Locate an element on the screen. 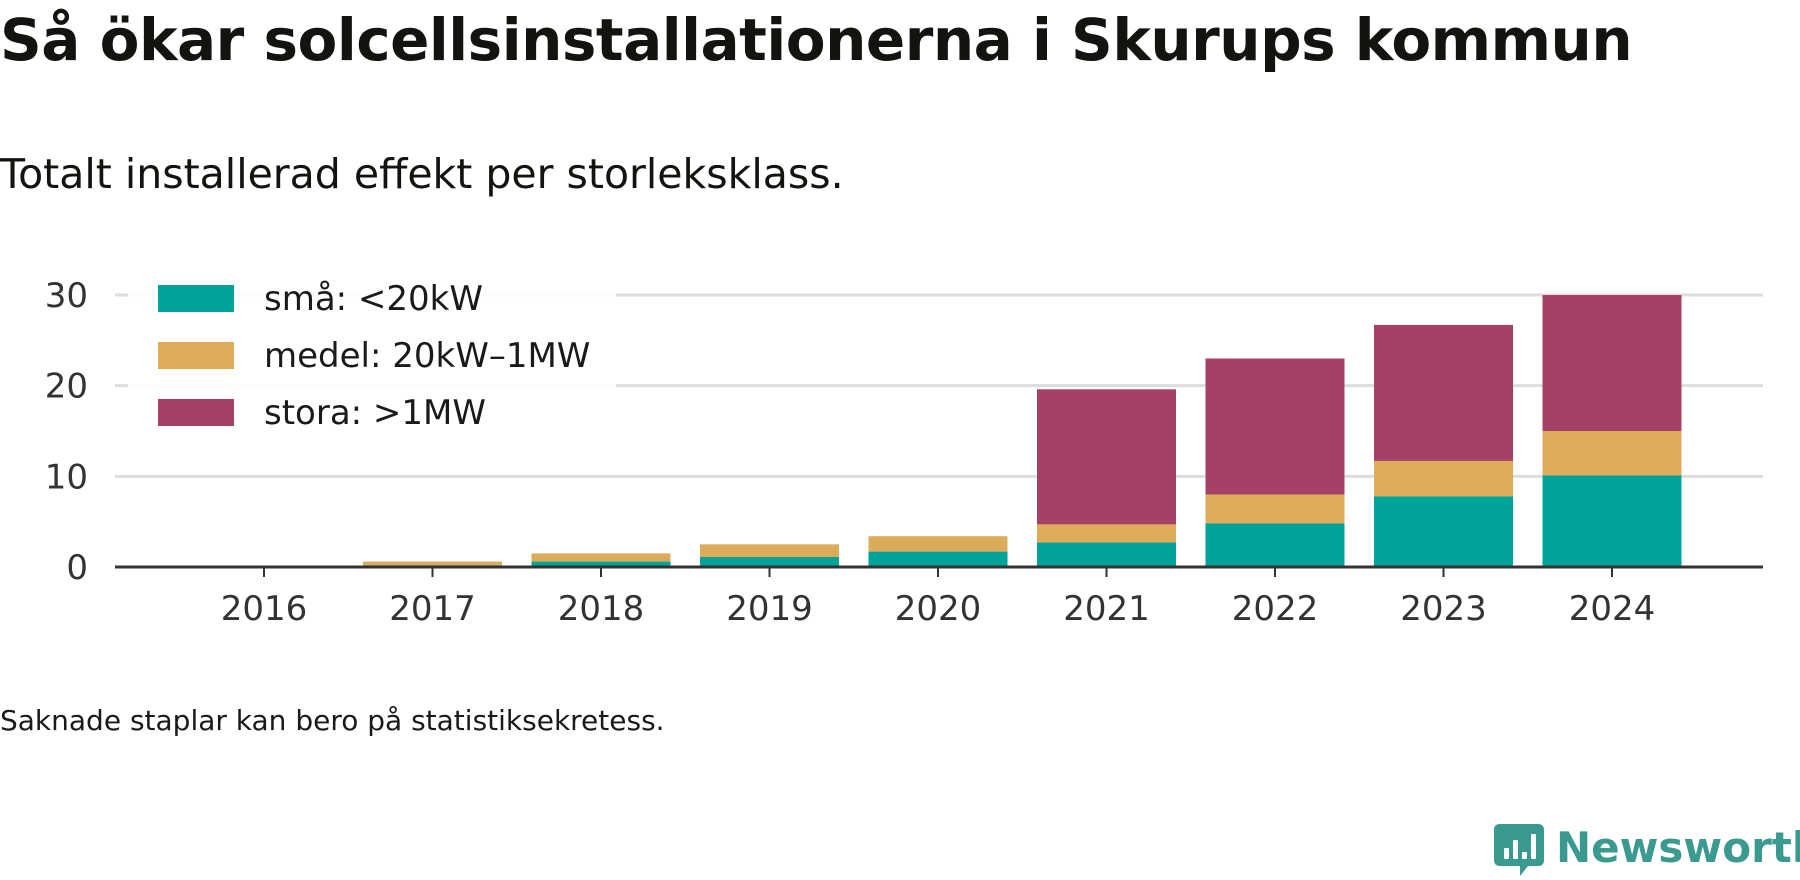 This screenshot has height=880, width=1800. x-tick-label: 2024 is located at coordinates (1612, 609).